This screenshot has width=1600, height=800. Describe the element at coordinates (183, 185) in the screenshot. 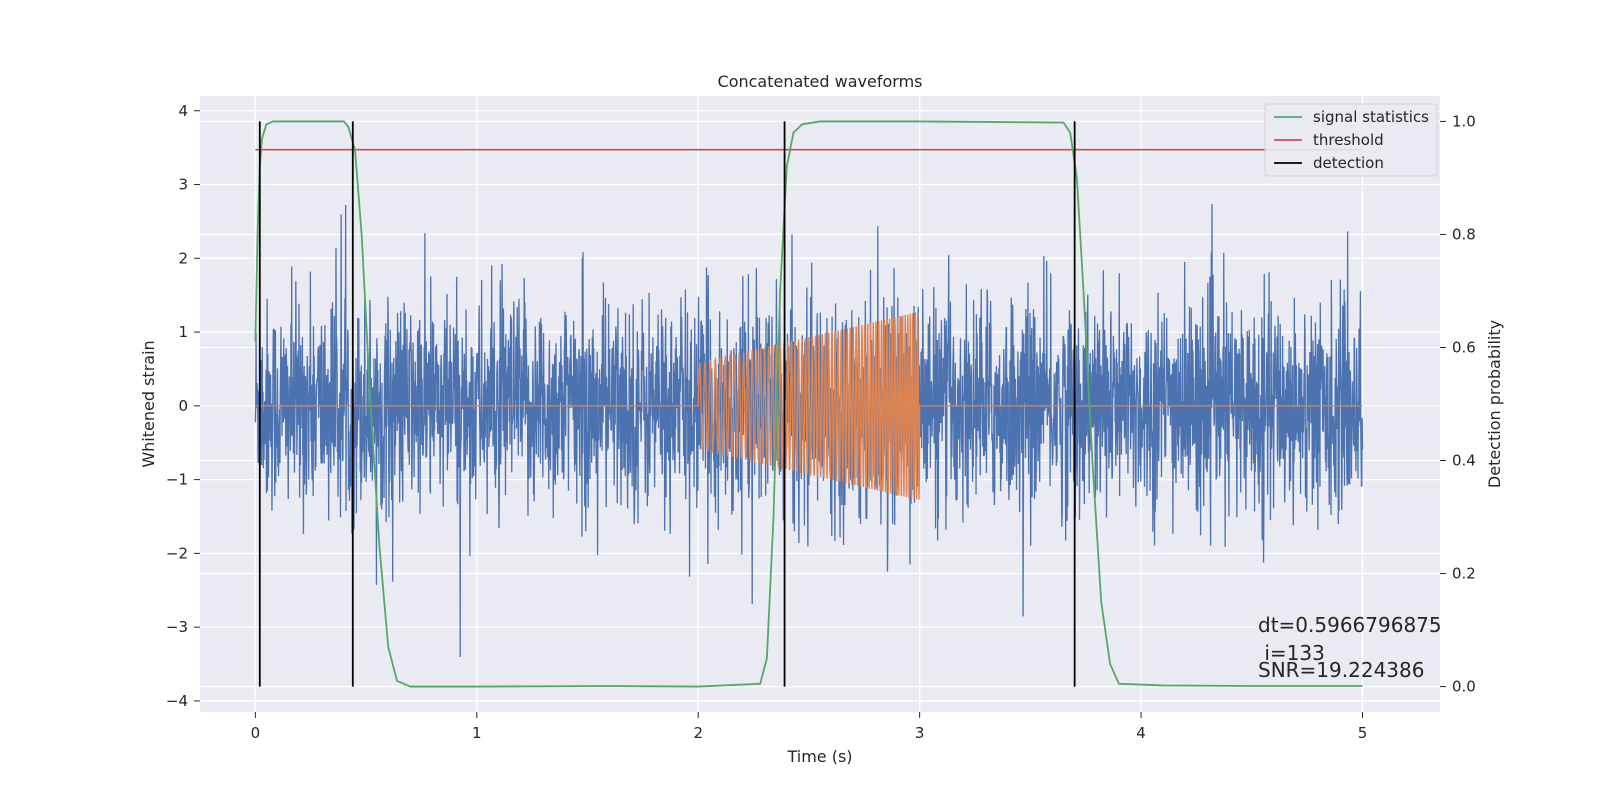

I see `y-tick-label: 3` at that location.